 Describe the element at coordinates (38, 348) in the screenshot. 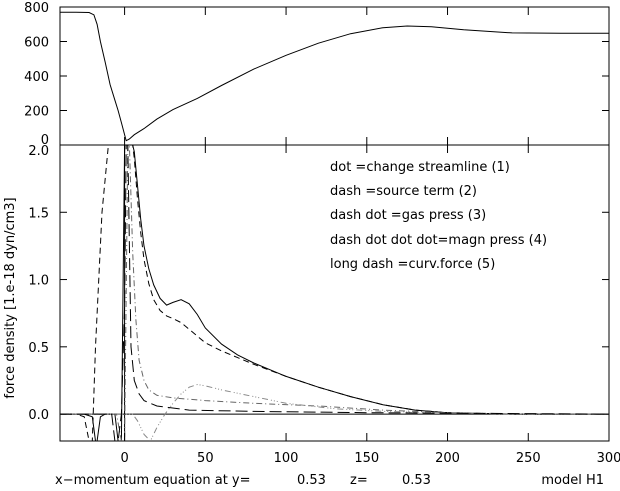

I see `y-tick-label: 0.5` at that location.